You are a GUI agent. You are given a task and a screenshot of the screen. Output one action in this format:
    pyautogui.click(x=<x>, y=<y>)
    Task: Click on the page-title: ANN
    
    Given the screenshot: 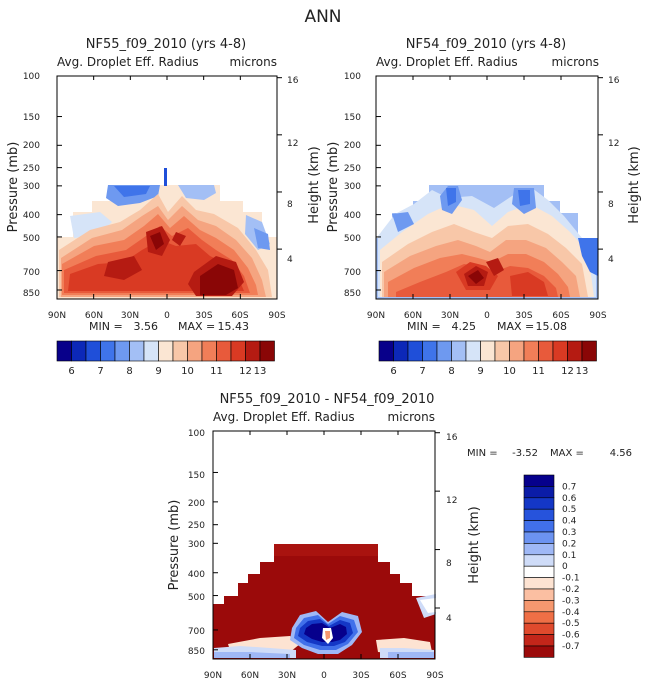 What is the action you would take?
    pyautogui.click(x=322, y=17)
    